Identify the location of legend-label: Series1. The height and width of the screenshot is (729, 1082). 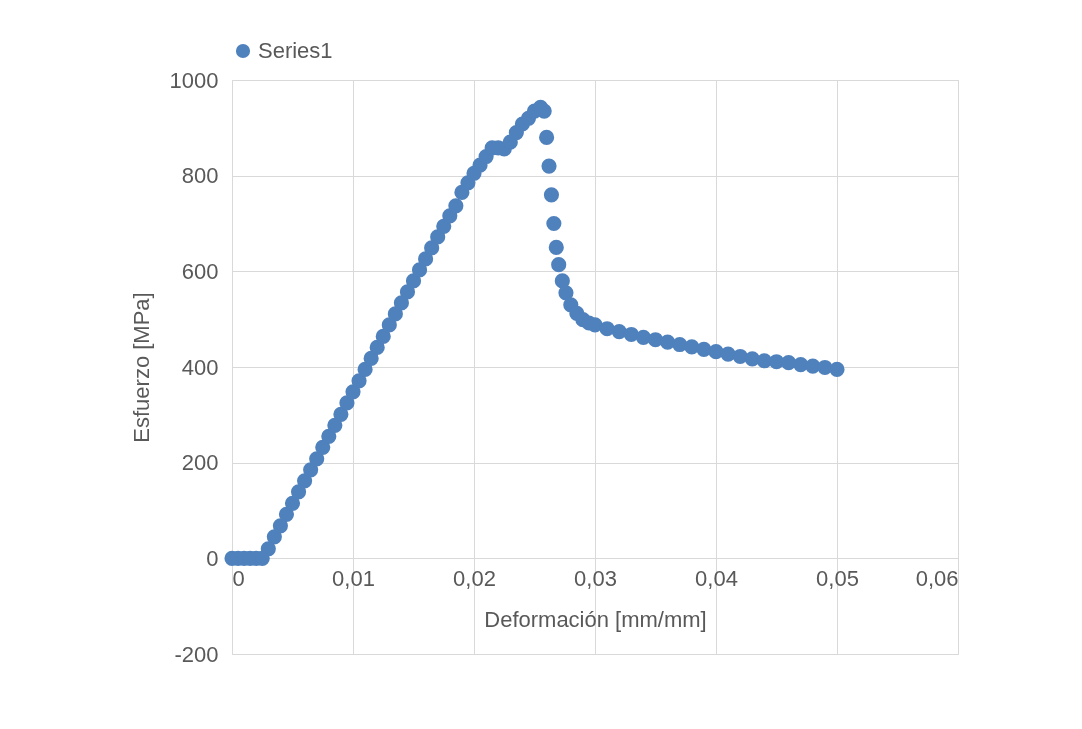
(295, 50).